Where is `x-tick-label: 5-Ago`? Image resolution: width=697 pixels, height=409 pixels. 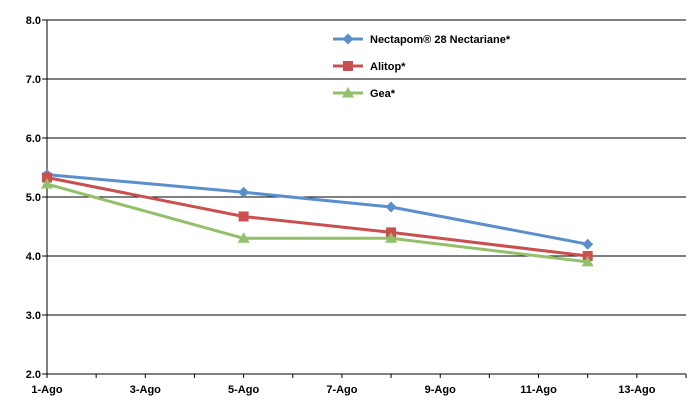 x-tick-label: 5-Ago is located at coordinates (243, 390).